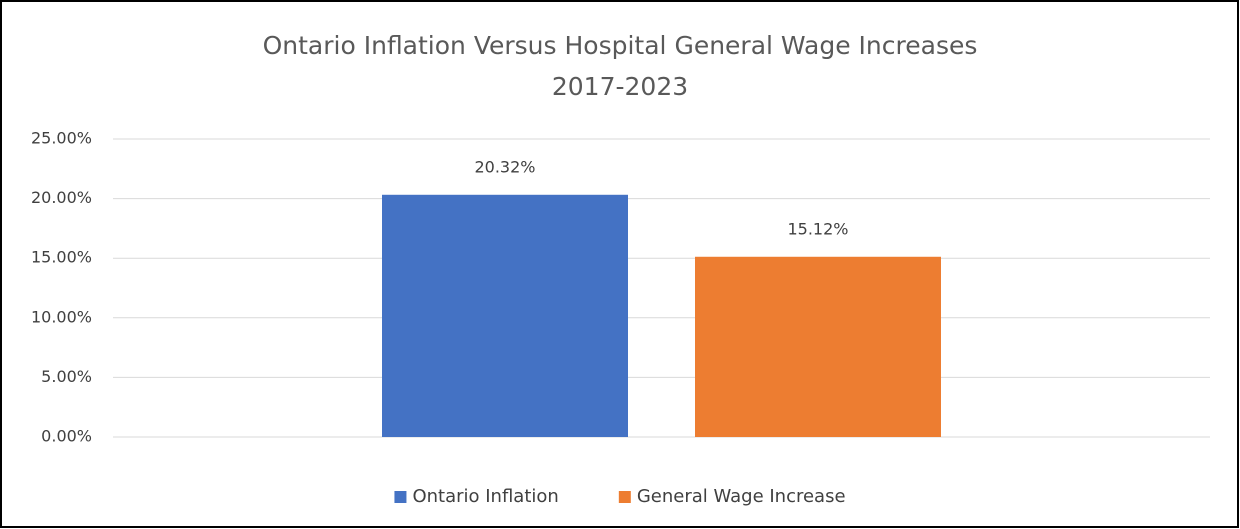 Image resolution: width=1240 pixels, height=529 pixels. Describe the element at coordinates (61, 316) in the screenshot. I see `y-tick-label: 10.00%` at that location.